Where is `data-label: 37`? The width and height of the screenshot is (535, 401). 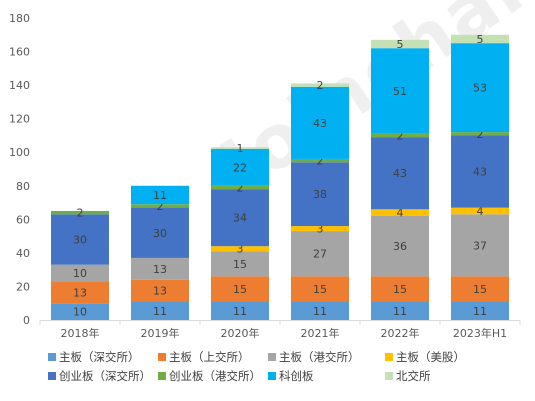
data-label: 37 is located at coordinates (480, 245).